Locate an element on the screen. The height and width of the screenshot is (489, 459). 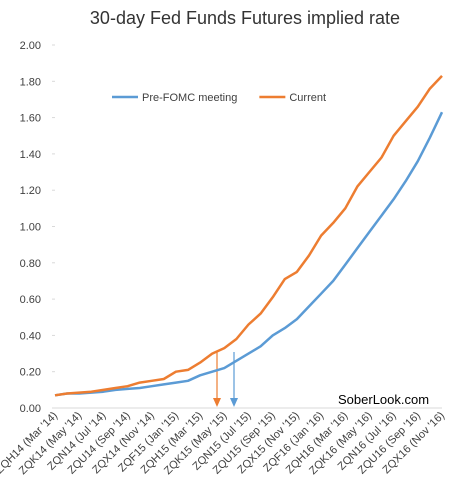
y-tick-label: 0.00 is located at coordinates (30, 409).